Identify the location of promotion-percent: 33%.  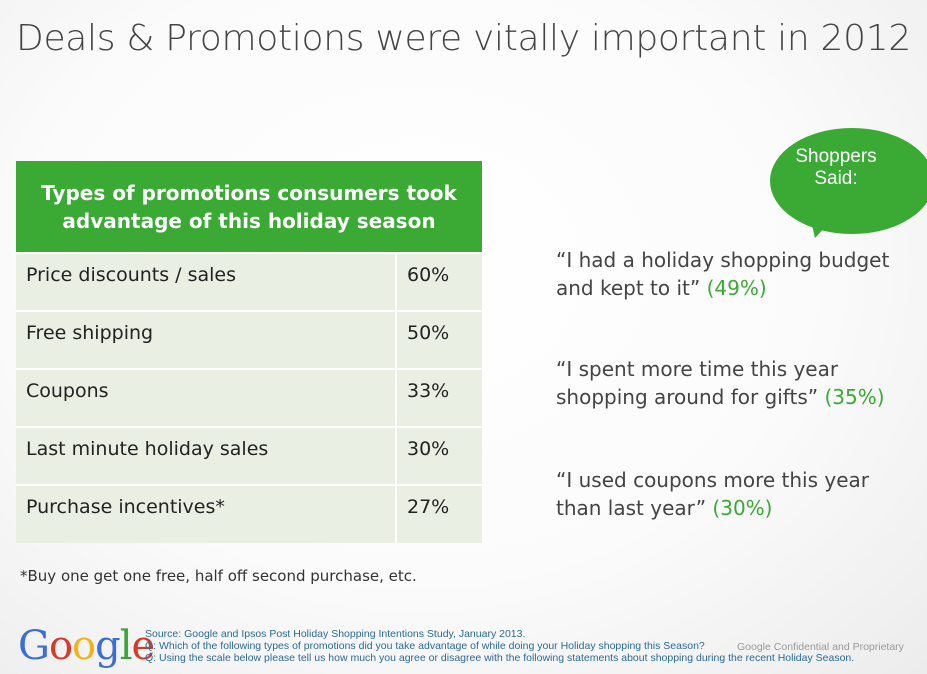
(438, 397).